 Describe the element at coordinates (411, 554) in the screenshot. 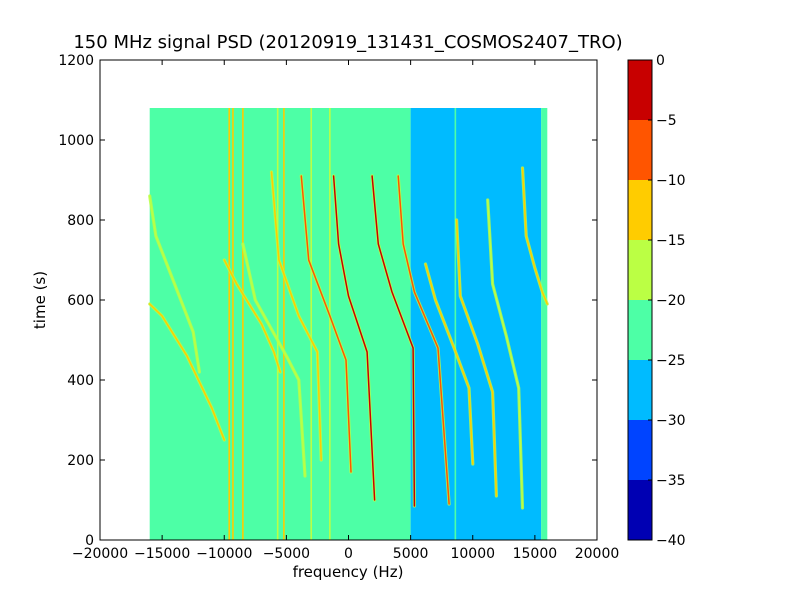

I see `x-tick-label: 5000` at that location.